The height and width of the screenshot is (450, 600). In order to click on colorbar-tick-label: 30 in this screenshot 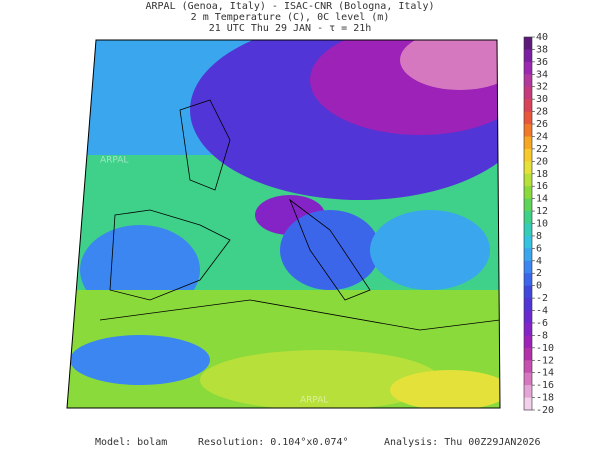, I will do `click(542, 99)`.